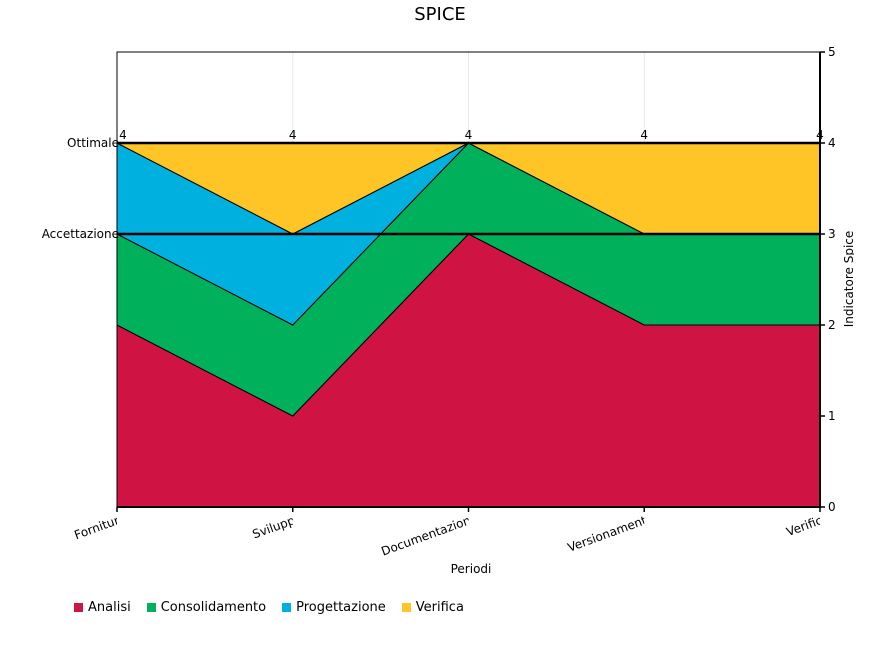 This screenshot has width=884, height=650. What do you see at coordinates (832, 52) in the screenshot?
I see `y-tick-label: 5` at bounding box center [832, 52].